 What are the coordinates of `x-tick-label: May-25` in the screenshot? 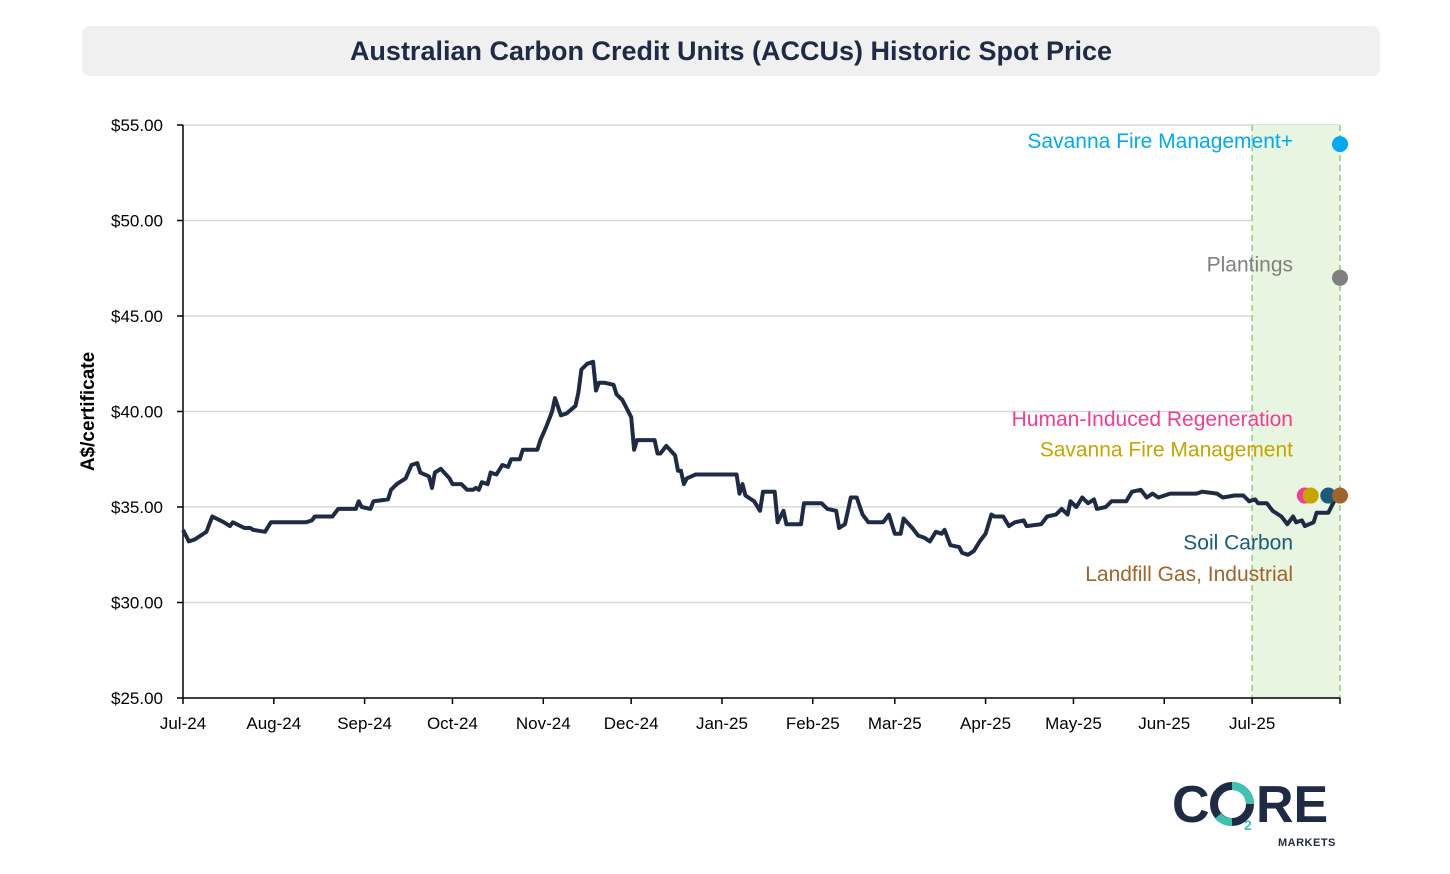 It's located at (1073, 723).